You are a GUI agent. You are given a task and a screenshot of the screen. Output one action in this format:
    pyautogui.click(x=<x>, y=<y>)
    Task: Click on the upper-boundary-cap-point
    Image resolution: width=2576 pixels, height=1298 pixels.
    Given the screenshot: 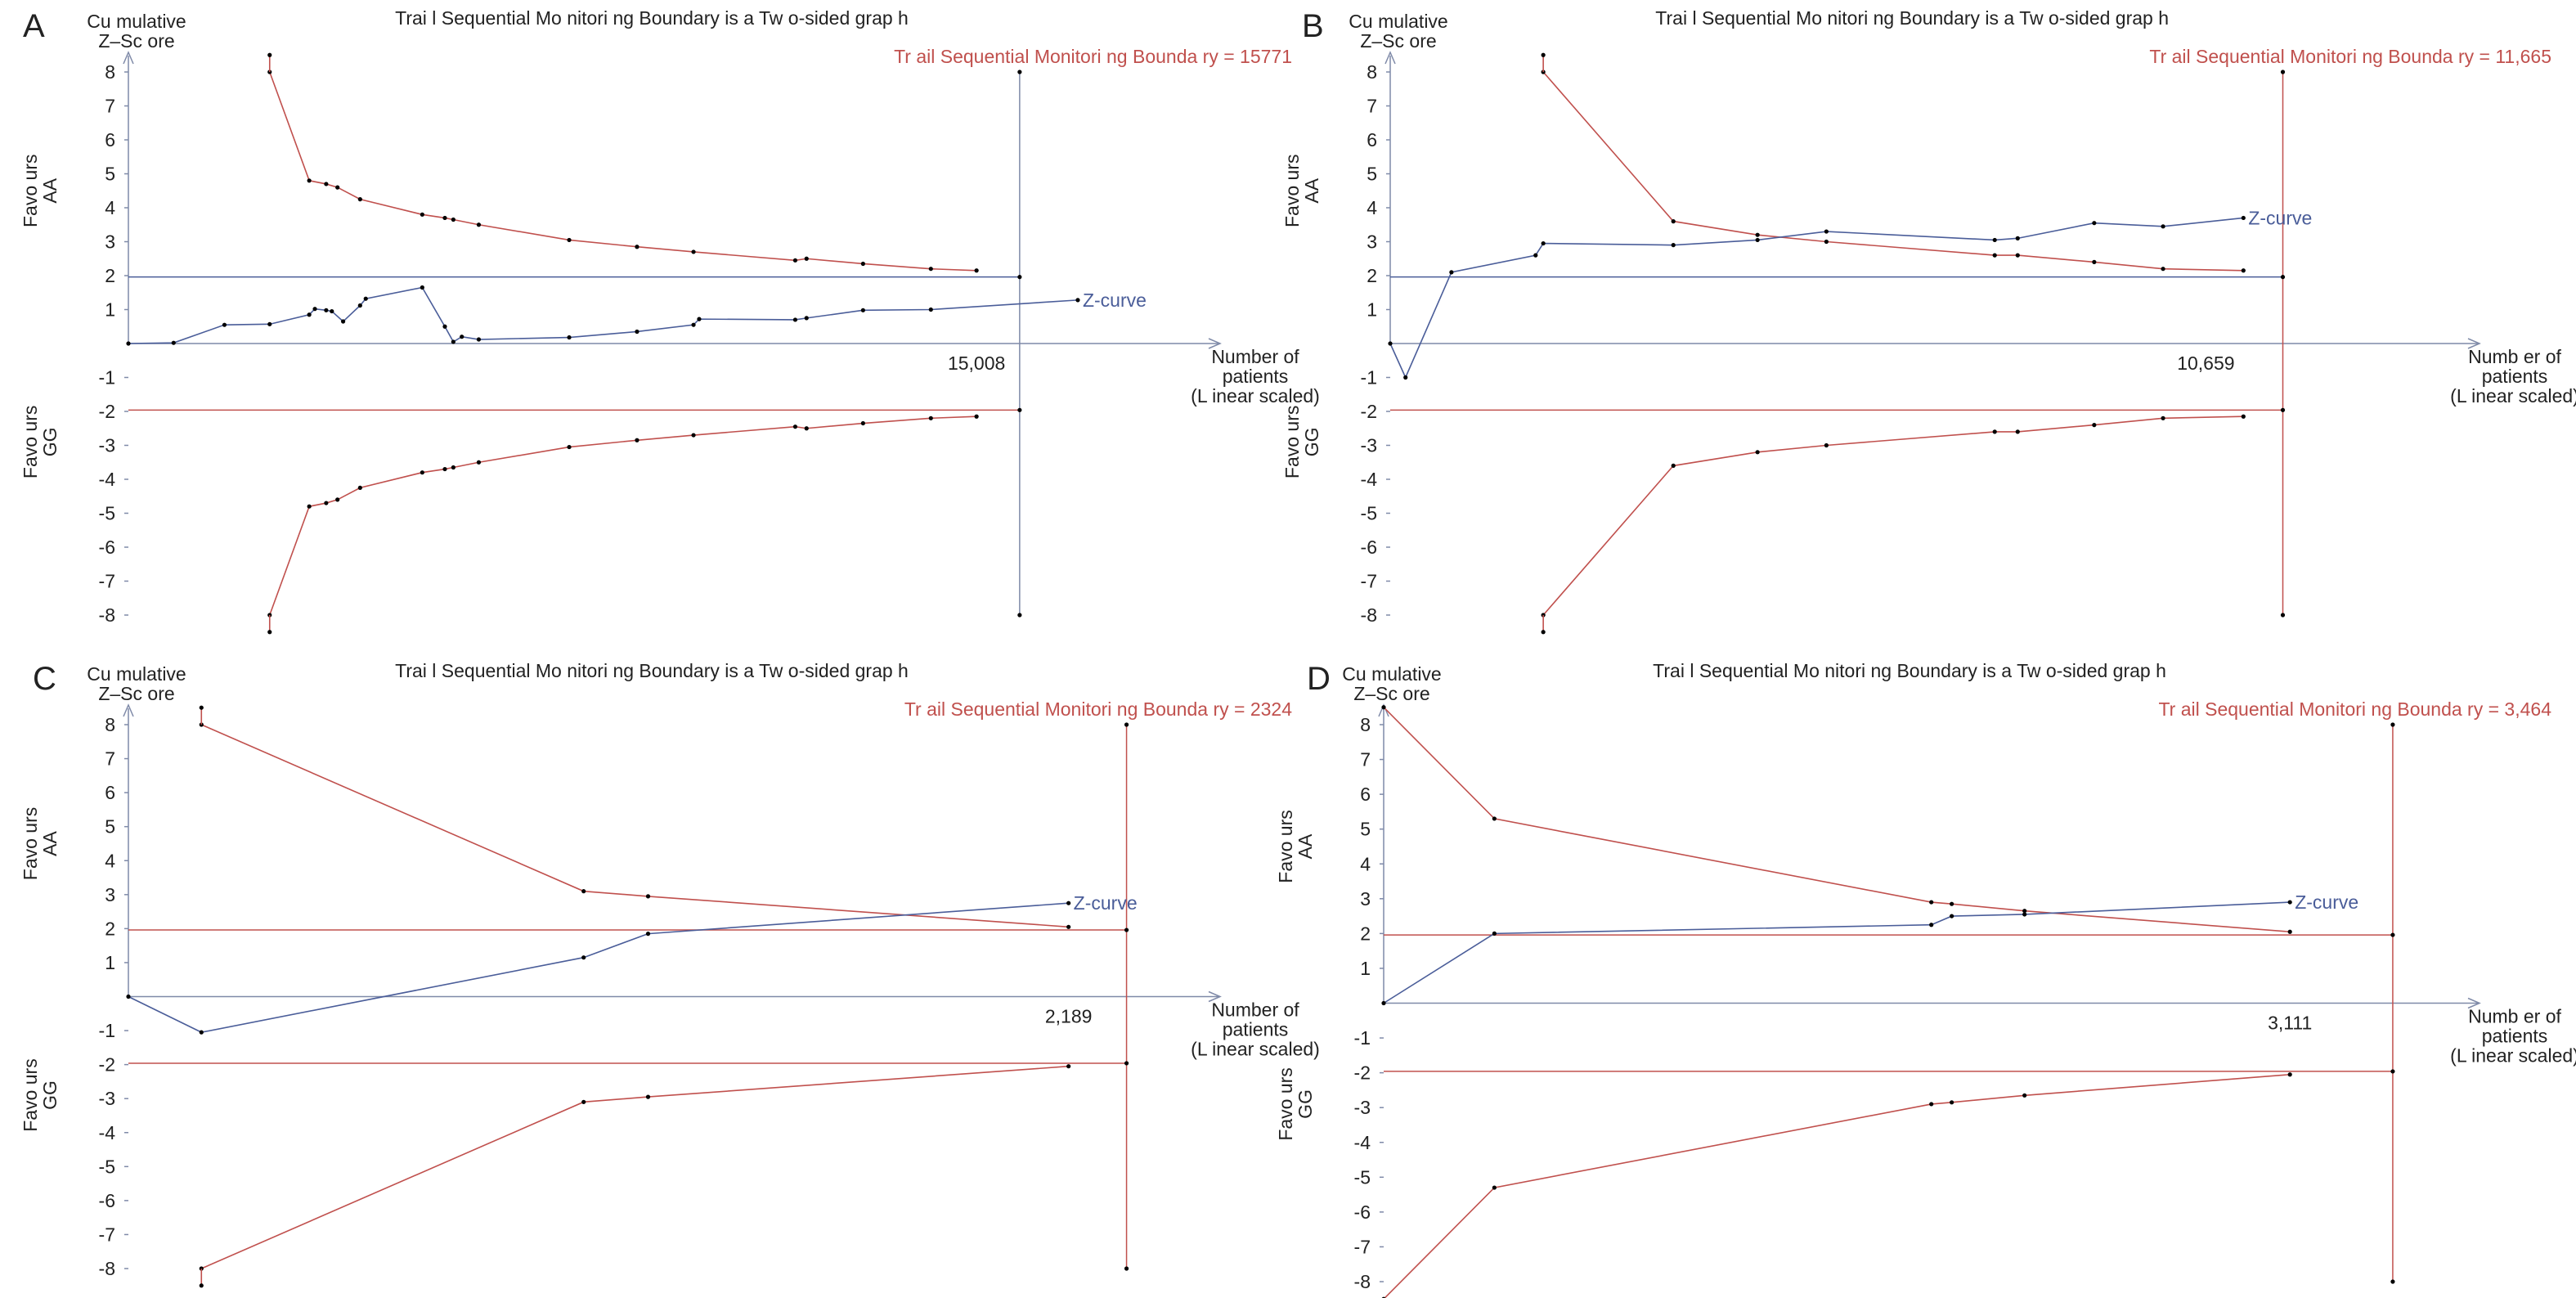 What is the action you would take?
    pyautogui.click(x=1543, y=54)
    